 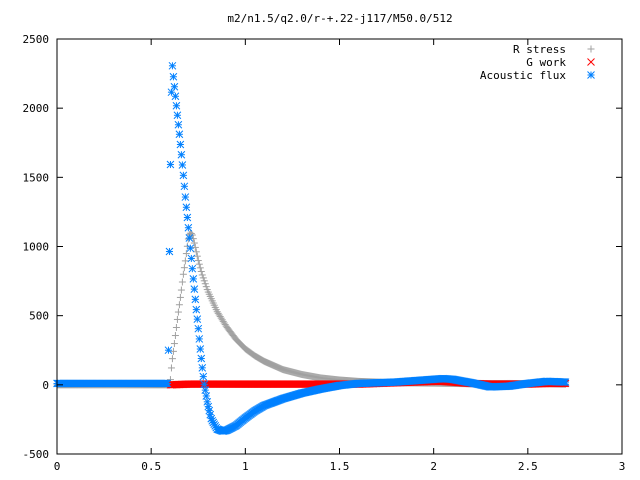 I want to click on chart-title: m2/n1.5/q2.0/r-+.22-j117/M50.0/512, so click(x=339, y=18).